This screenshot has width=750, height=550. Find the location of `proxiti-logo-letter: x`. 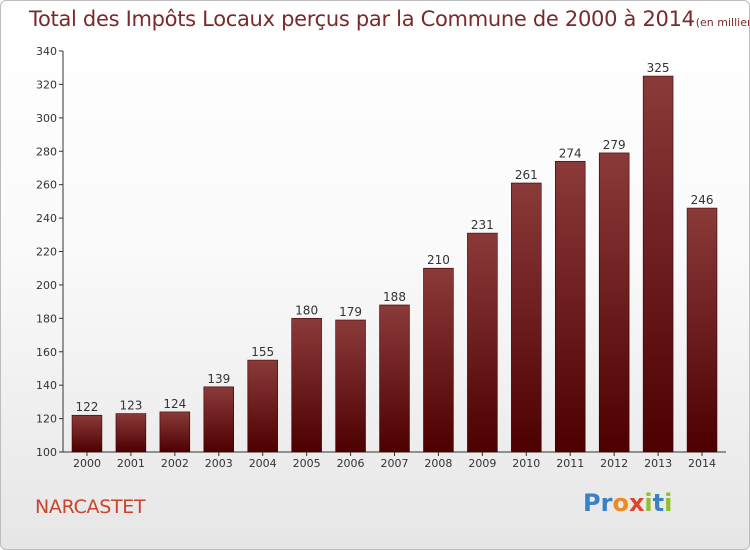

proxiti-logo-letter: x is located at coordinates (636, 503).